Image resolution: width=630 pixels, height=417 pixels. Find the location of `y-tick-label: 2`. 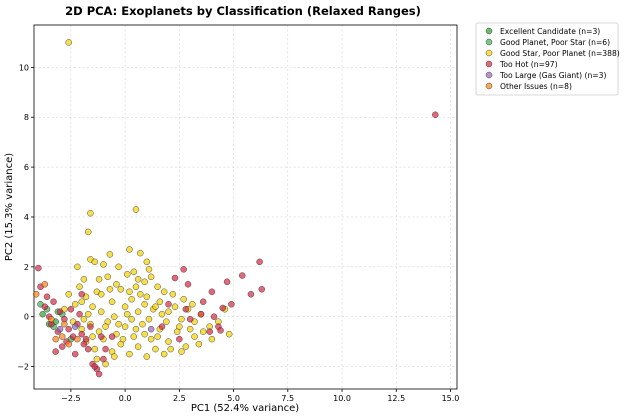

y-tick-label: 2 is located at coordinates (26, 267).